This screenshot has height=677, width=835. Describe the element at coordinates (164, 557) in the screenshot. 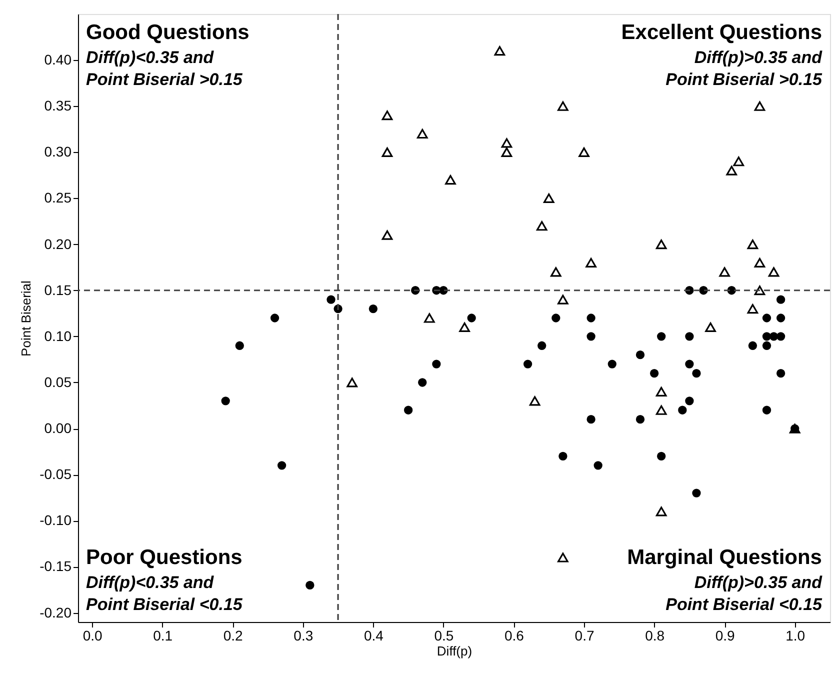

I see `annotation: Poor Questions` at that location.